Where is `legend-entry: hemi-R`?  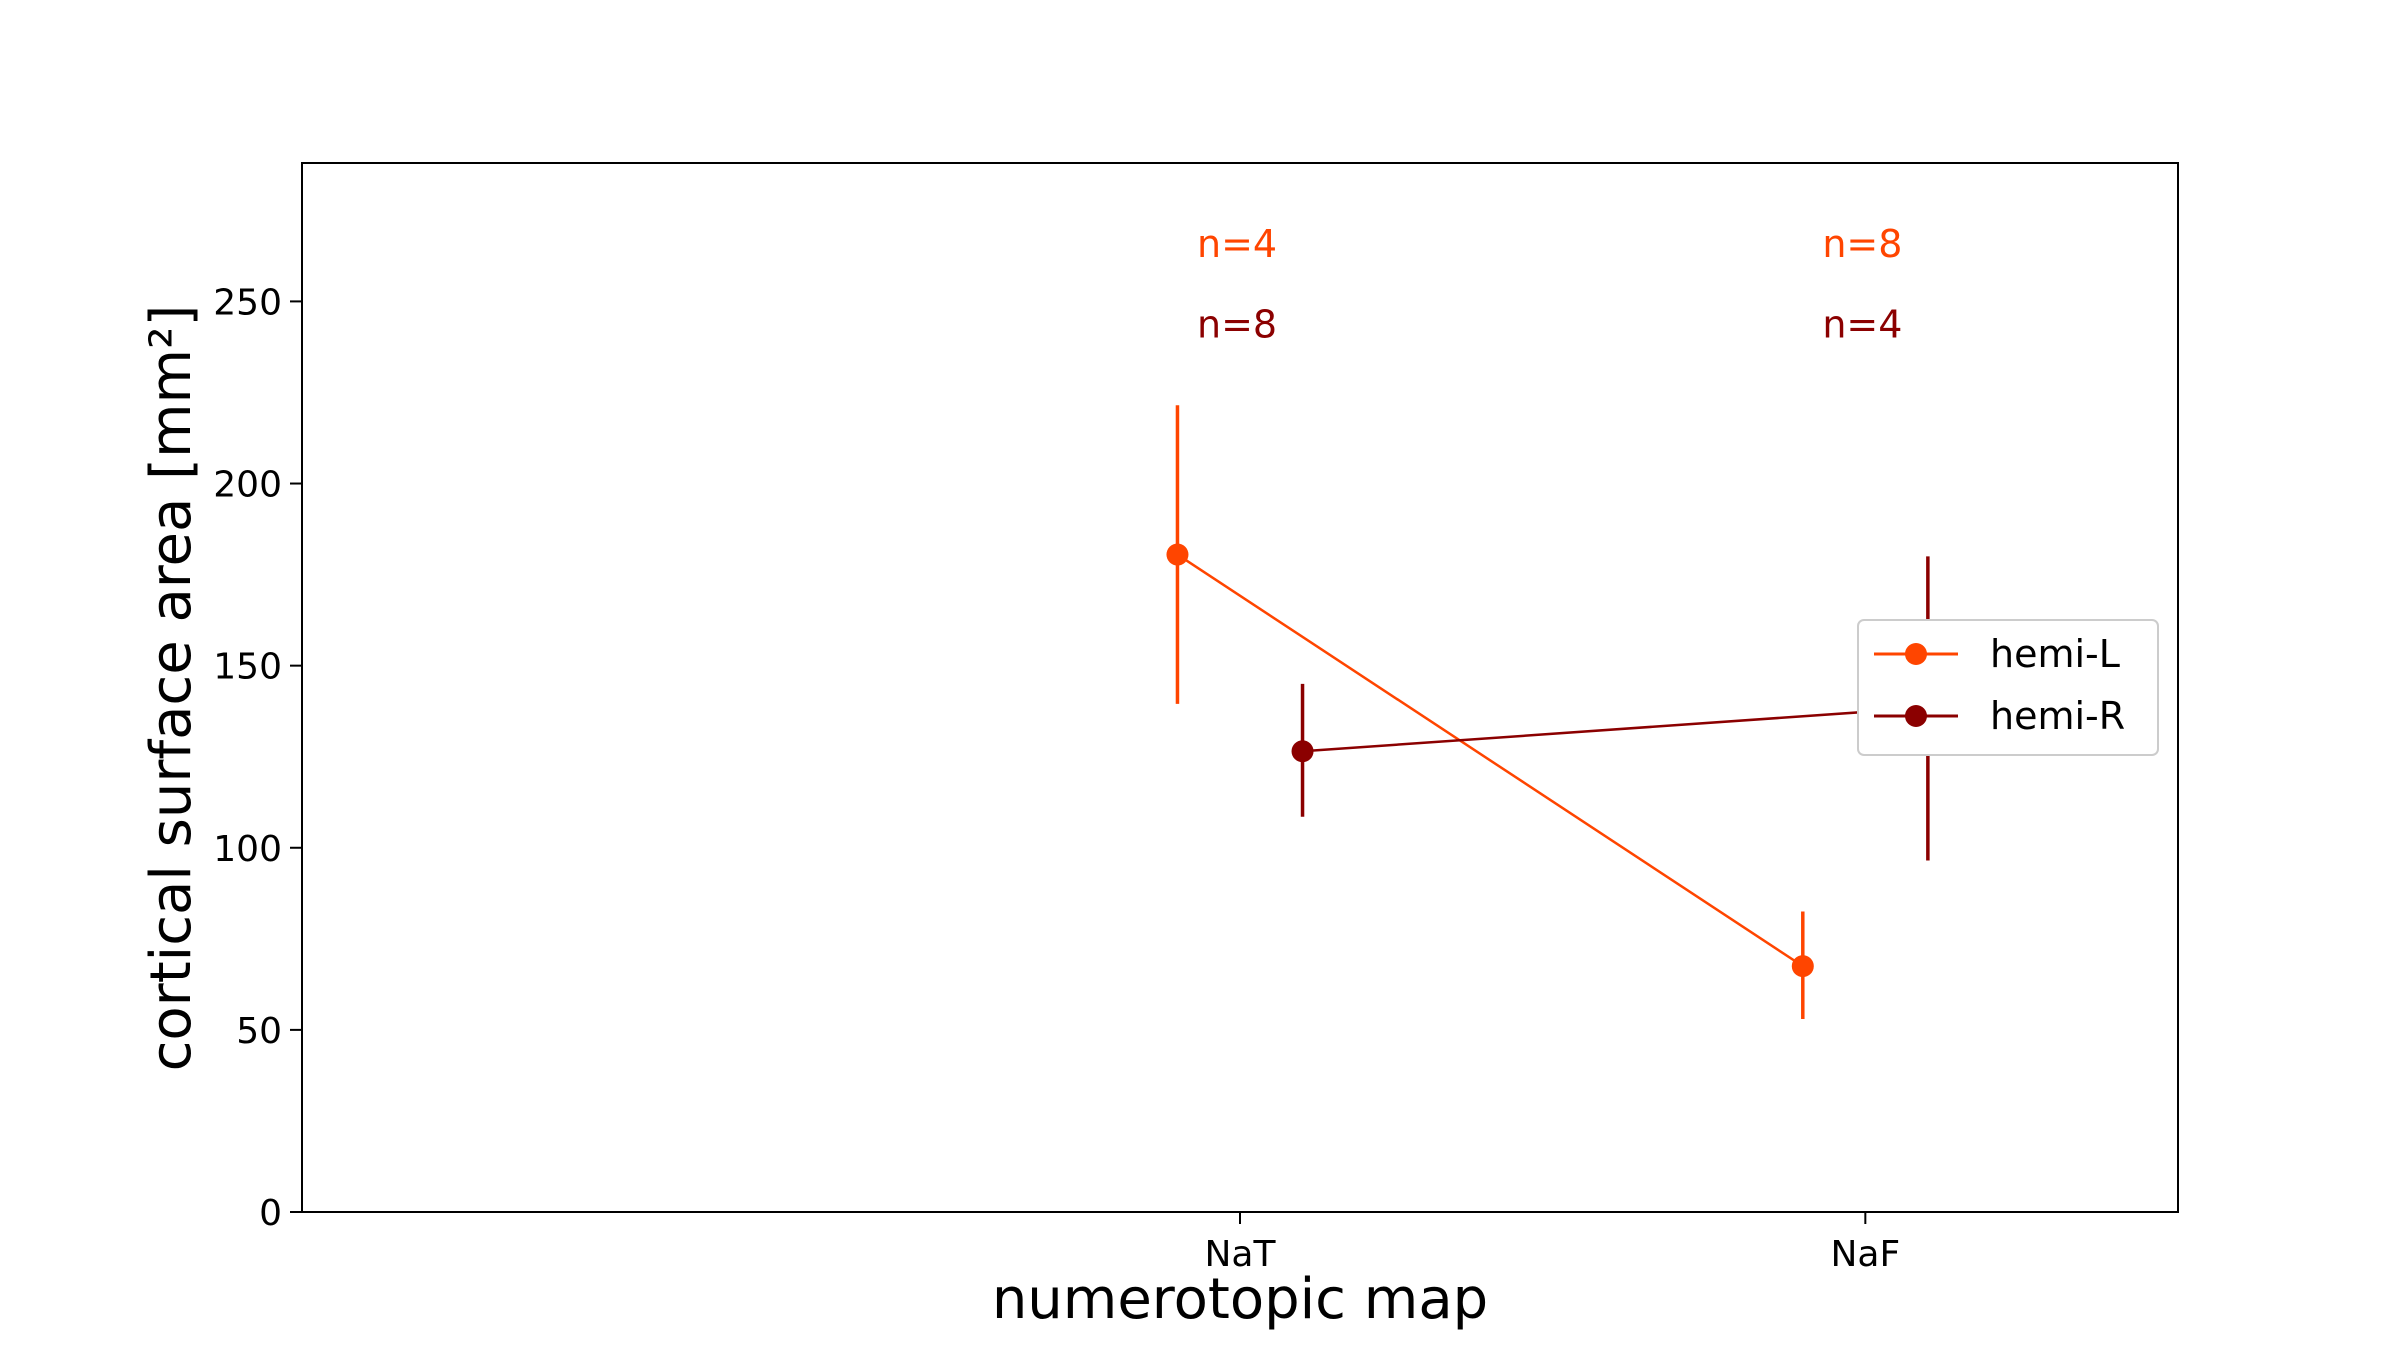
legend-entry: hemi-R is located at coordinates (1999, 716).